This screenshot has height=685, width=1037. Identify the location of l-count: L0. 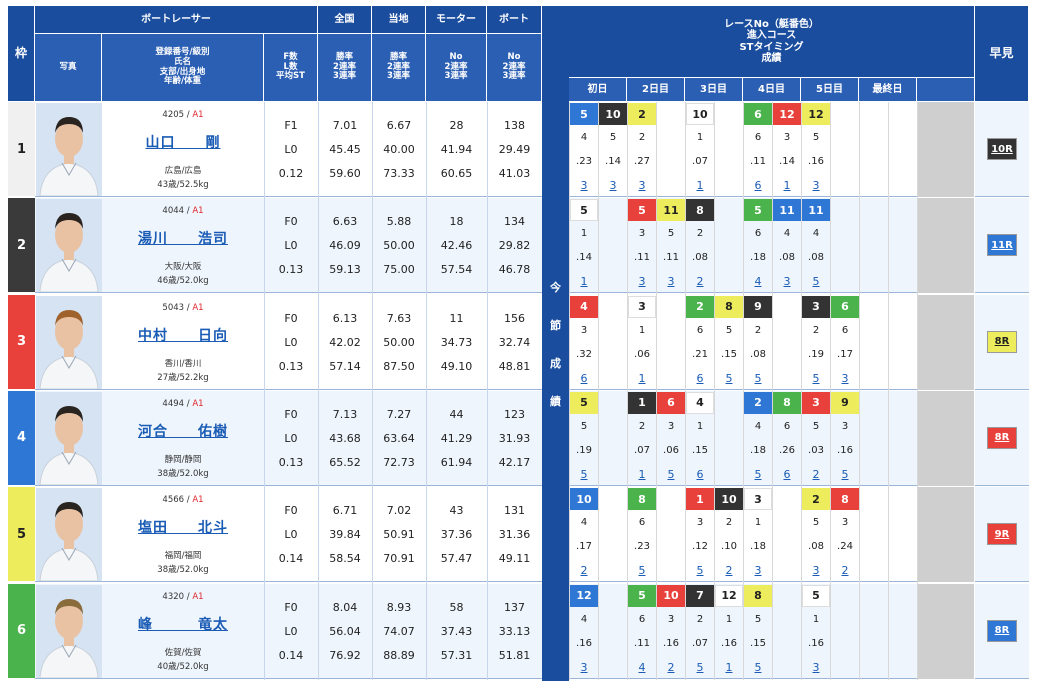
(291, 438).